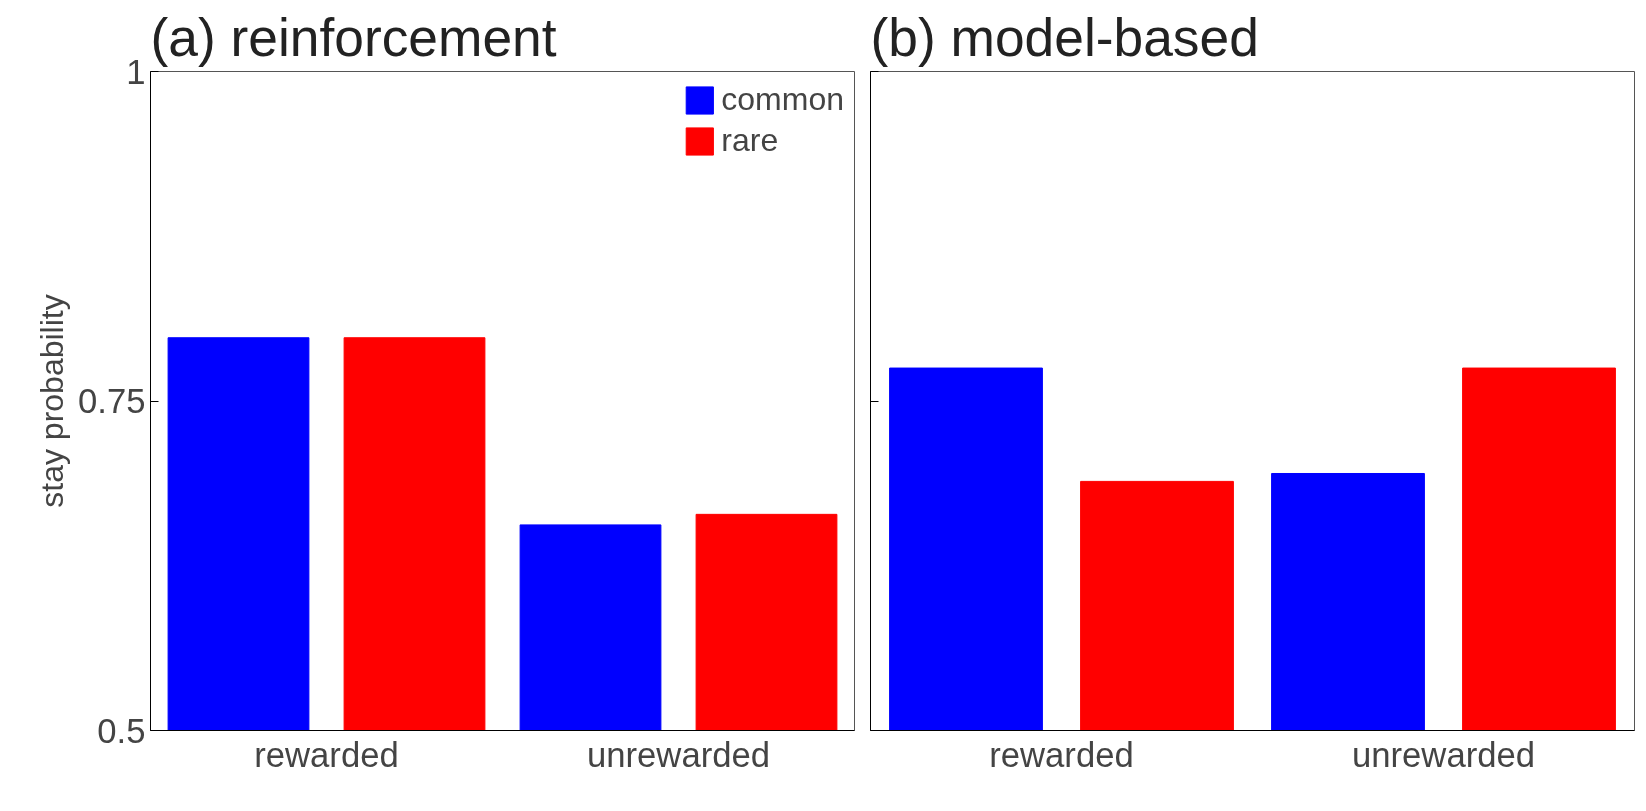 The width and height of the screenshot is (1646, 811). What do you see at coordinates (353, 37) in the screenshot?
I see `chart-title: (a) reinforcement` at bounding box center [353, 37].